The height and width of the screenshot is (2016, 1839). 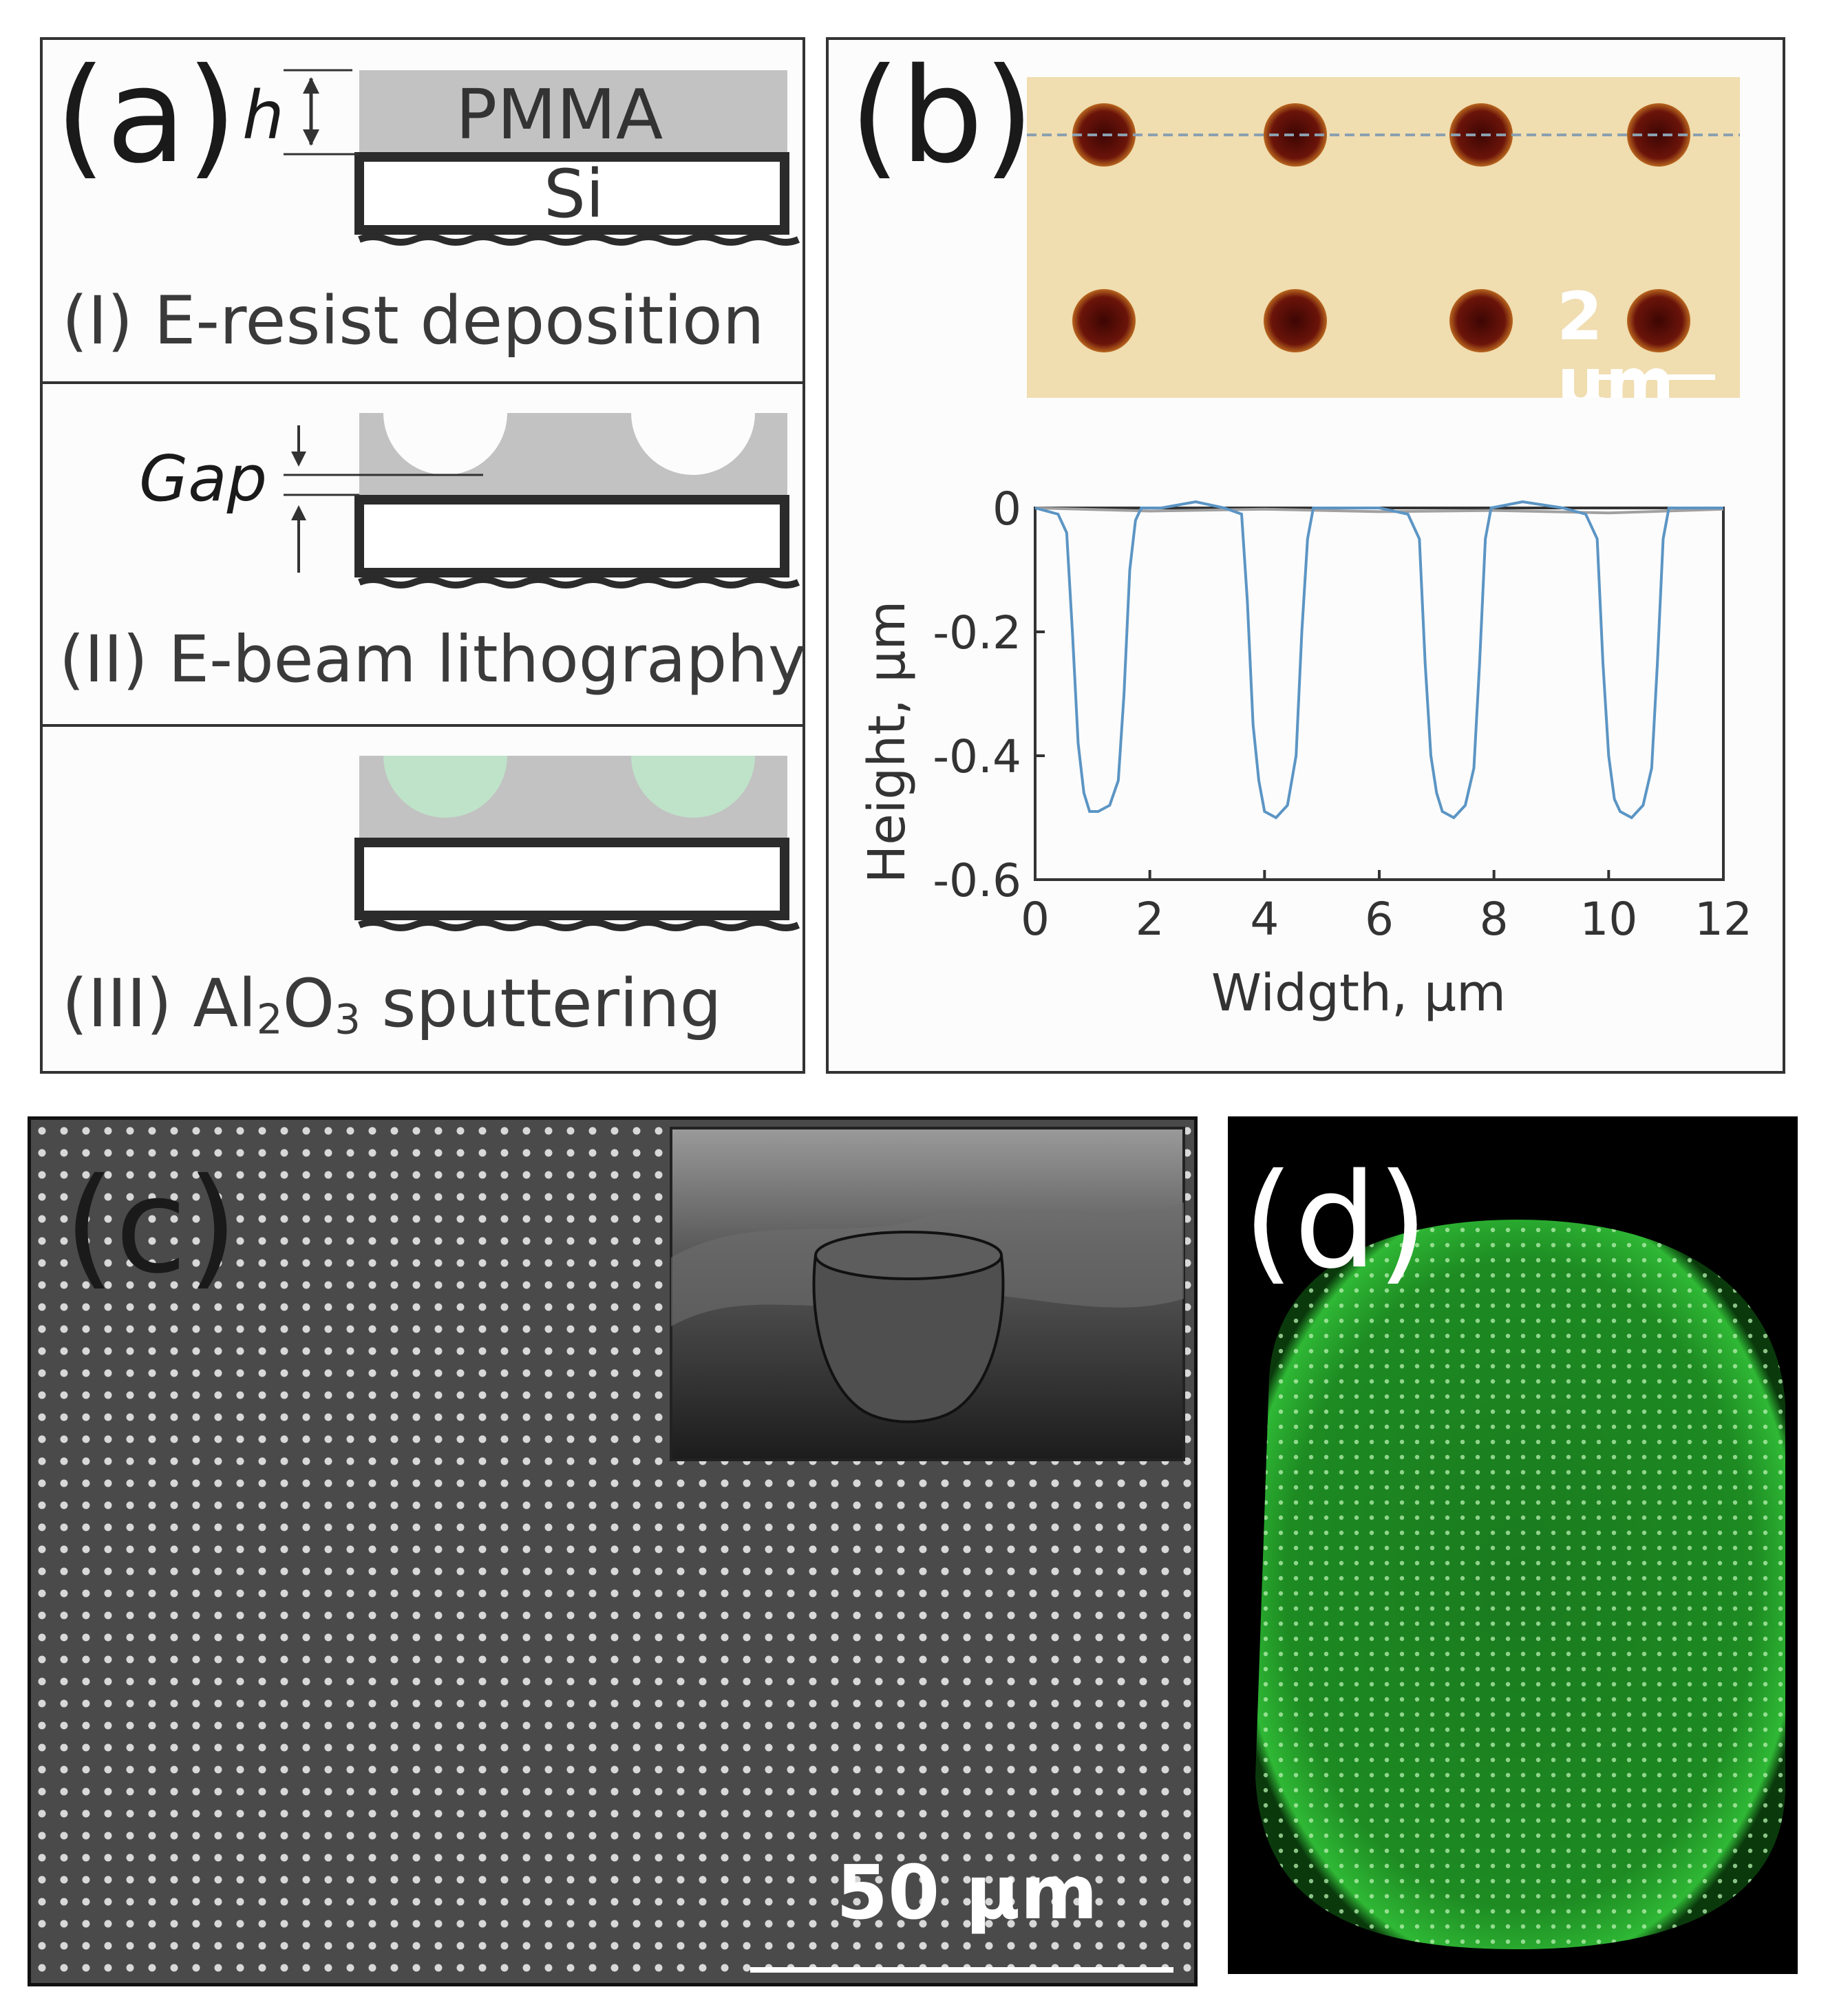 What do you see at coordinates (573, 455) in the screenshot?
I see `patterned-pmma` at bounding box center [573, 455].